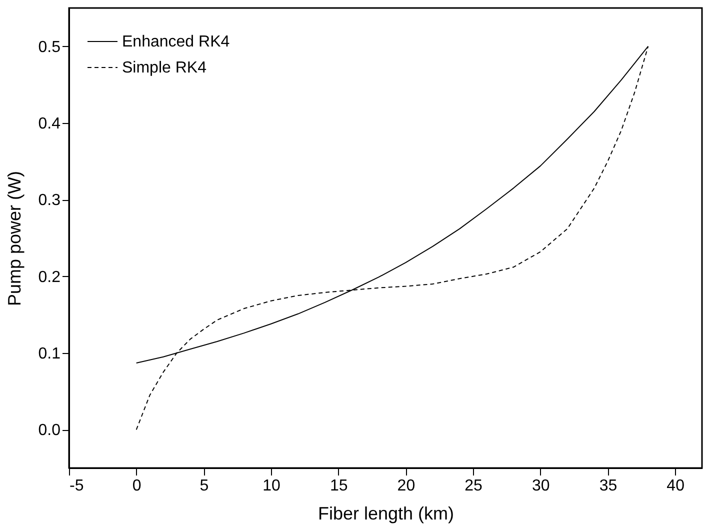 The image size is (704, 528). I want to click on y-tick-label: 0.0, so click(49, 431).